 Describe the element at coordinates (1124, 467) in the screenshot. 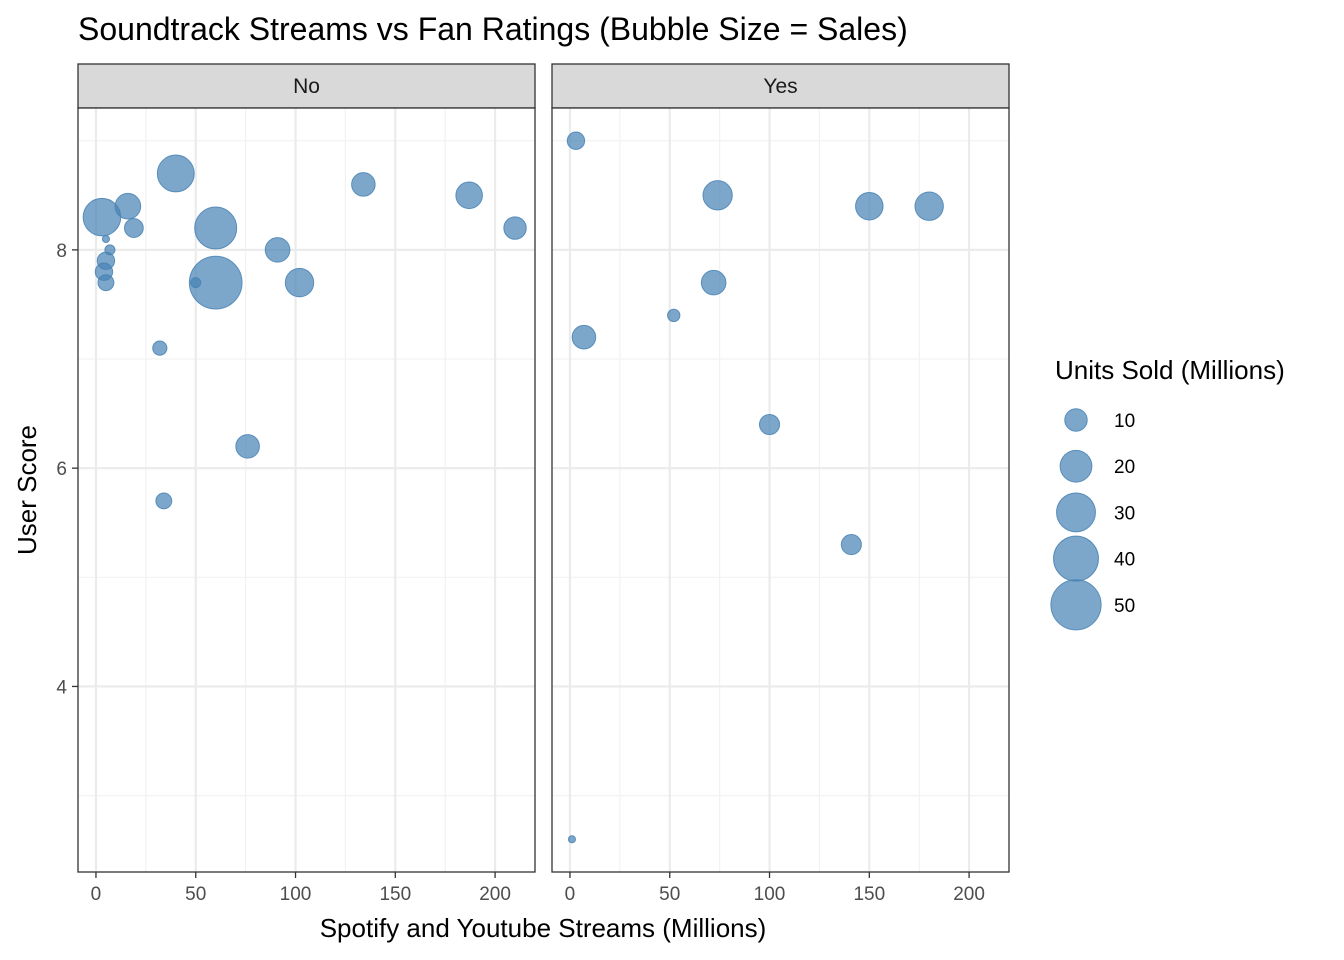

I see `legend-label: 20` at that location.